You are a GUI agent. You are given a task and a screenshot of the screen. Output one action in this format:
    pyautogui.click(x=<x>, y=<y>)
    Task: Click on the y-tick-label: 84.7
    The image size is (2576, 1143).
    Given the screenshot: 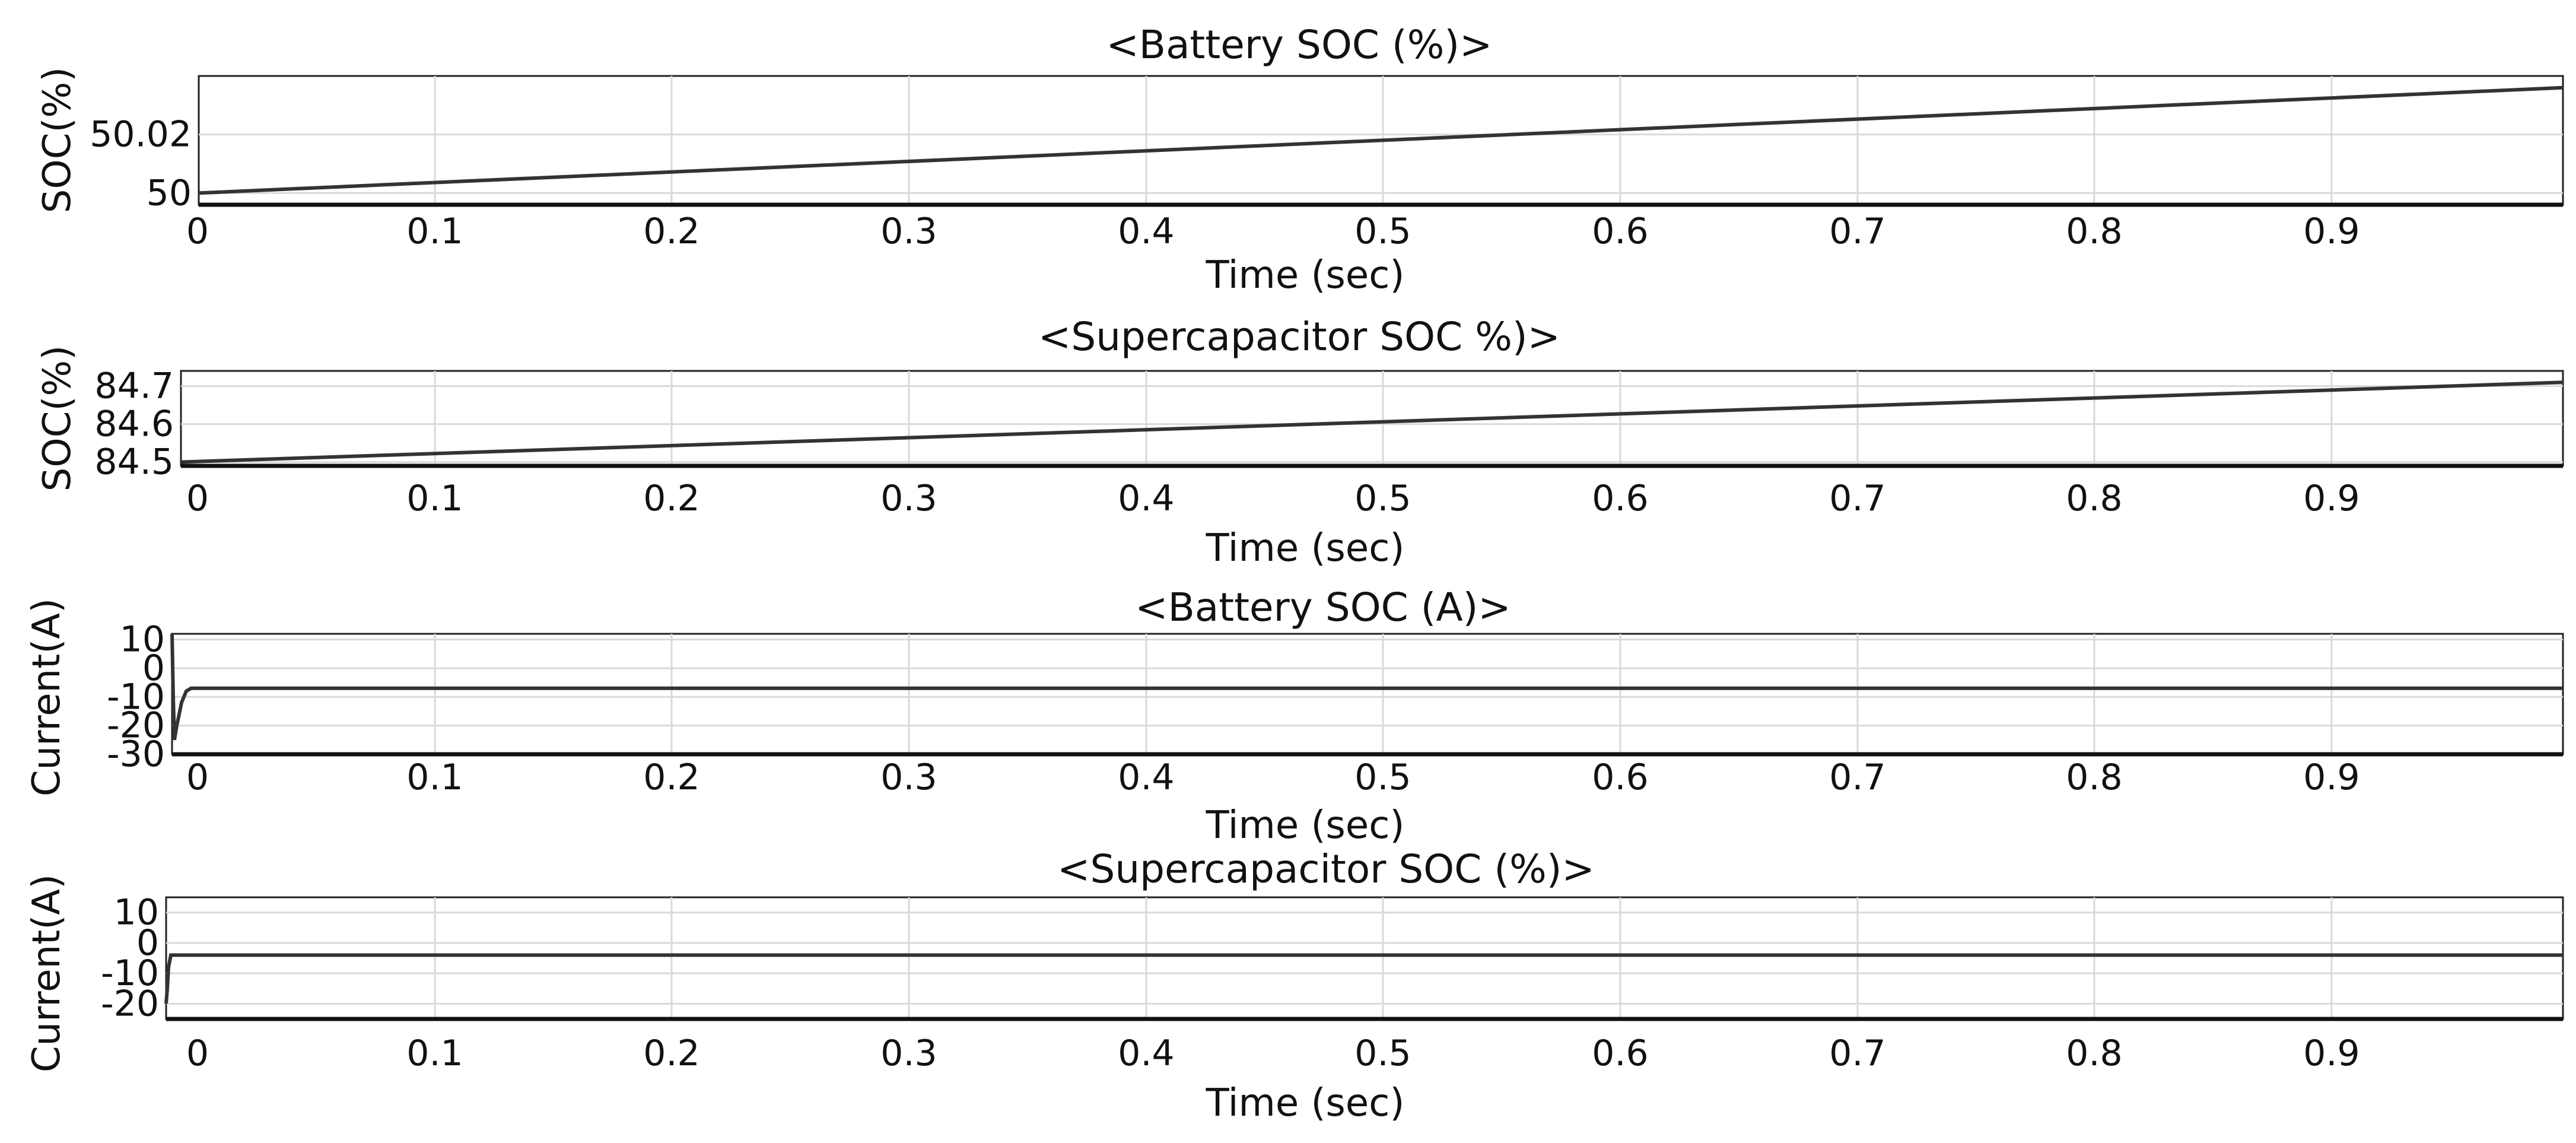 What is the action you would take?
    pyautogui.click(x=134, y=386)
    